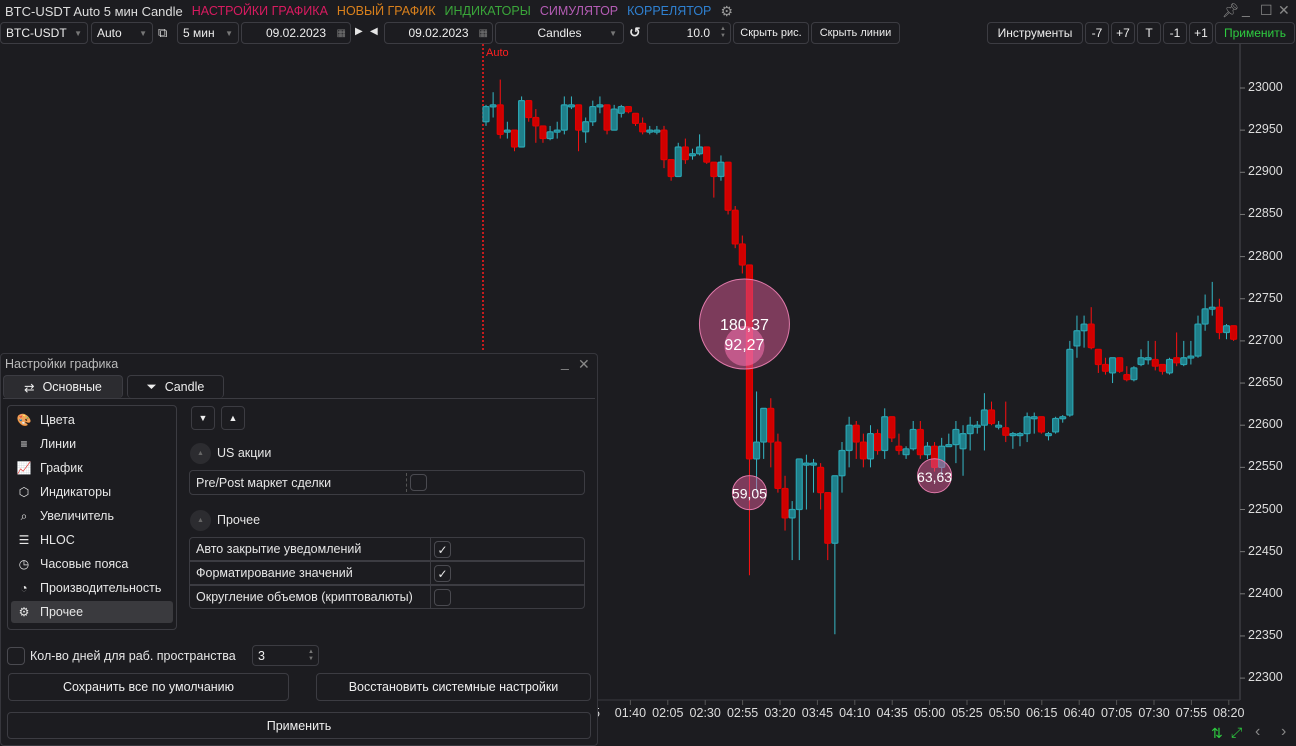  Describe the element at coordinates (1265, 677) in the screenshot. I see `y-tick-label: 22300` at that location.